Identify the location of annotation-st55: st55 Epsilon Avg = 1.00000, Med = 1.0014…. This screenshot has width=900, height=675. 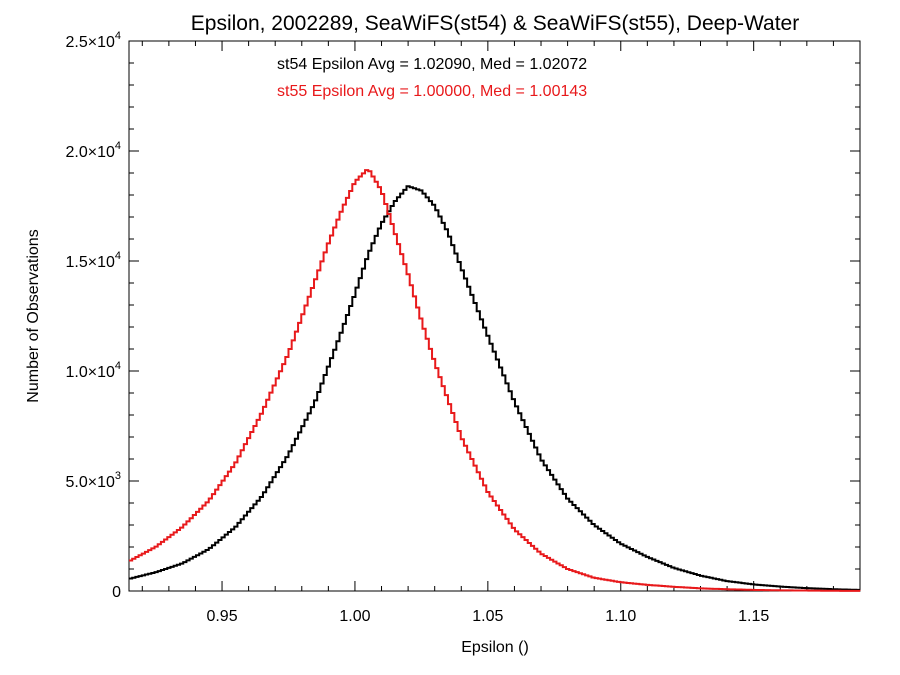
(432, 91).